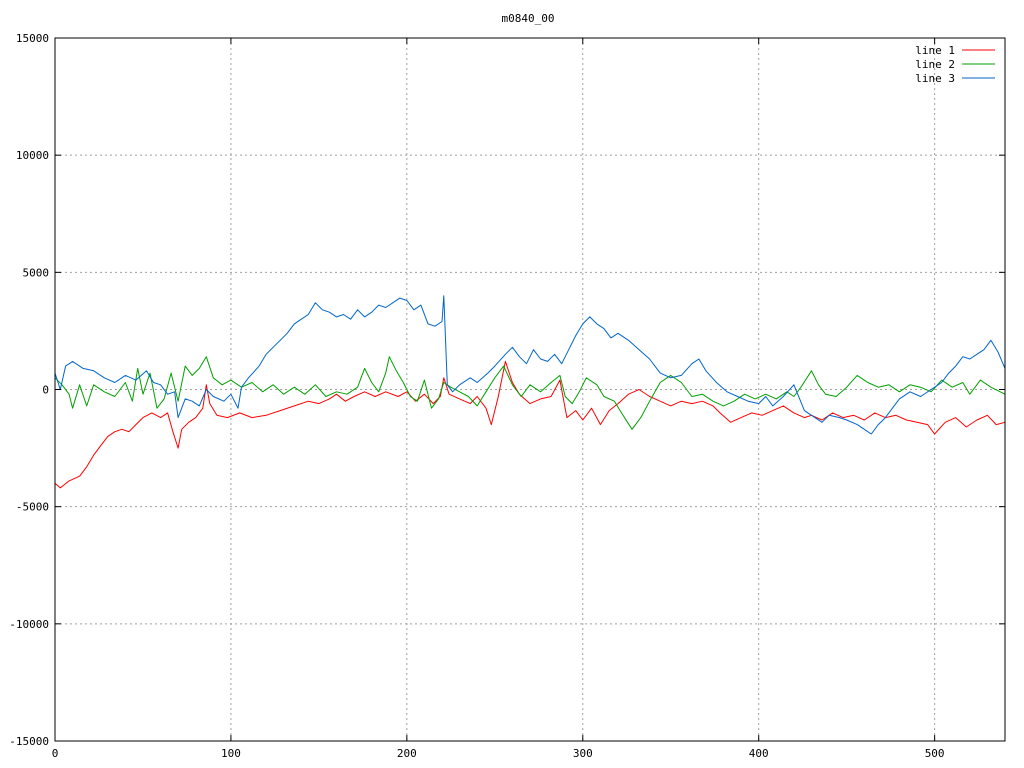 This screenshot has width=1024, height=768. What do you see at coordinates (935, 753) in the screenshot?
I see `x-tick-label: 500` at bounding box center [935, 753].